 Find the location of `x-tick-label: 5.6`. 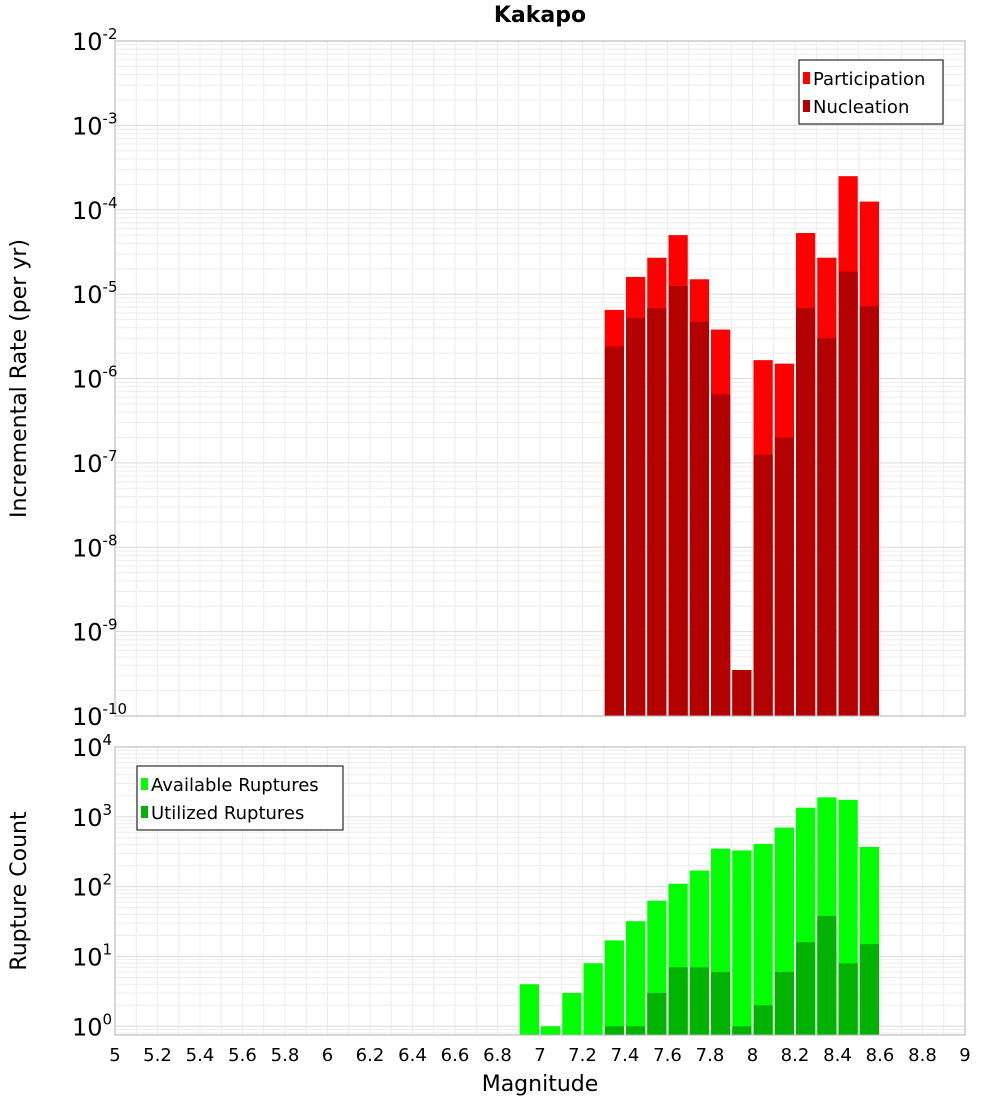

x-tick-label: 5.6 is located at coordinates (242, 1055).